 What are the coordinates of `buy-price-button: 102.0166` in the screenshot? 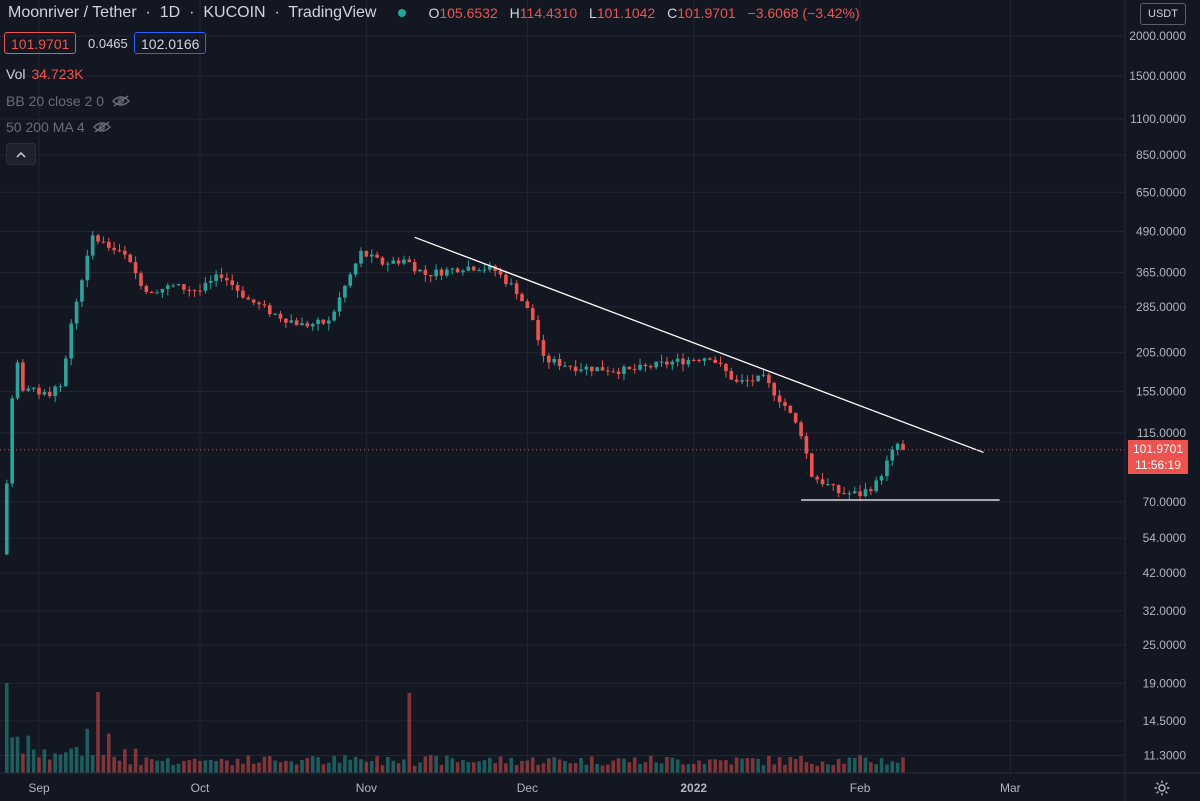 It's located at (170, 43).